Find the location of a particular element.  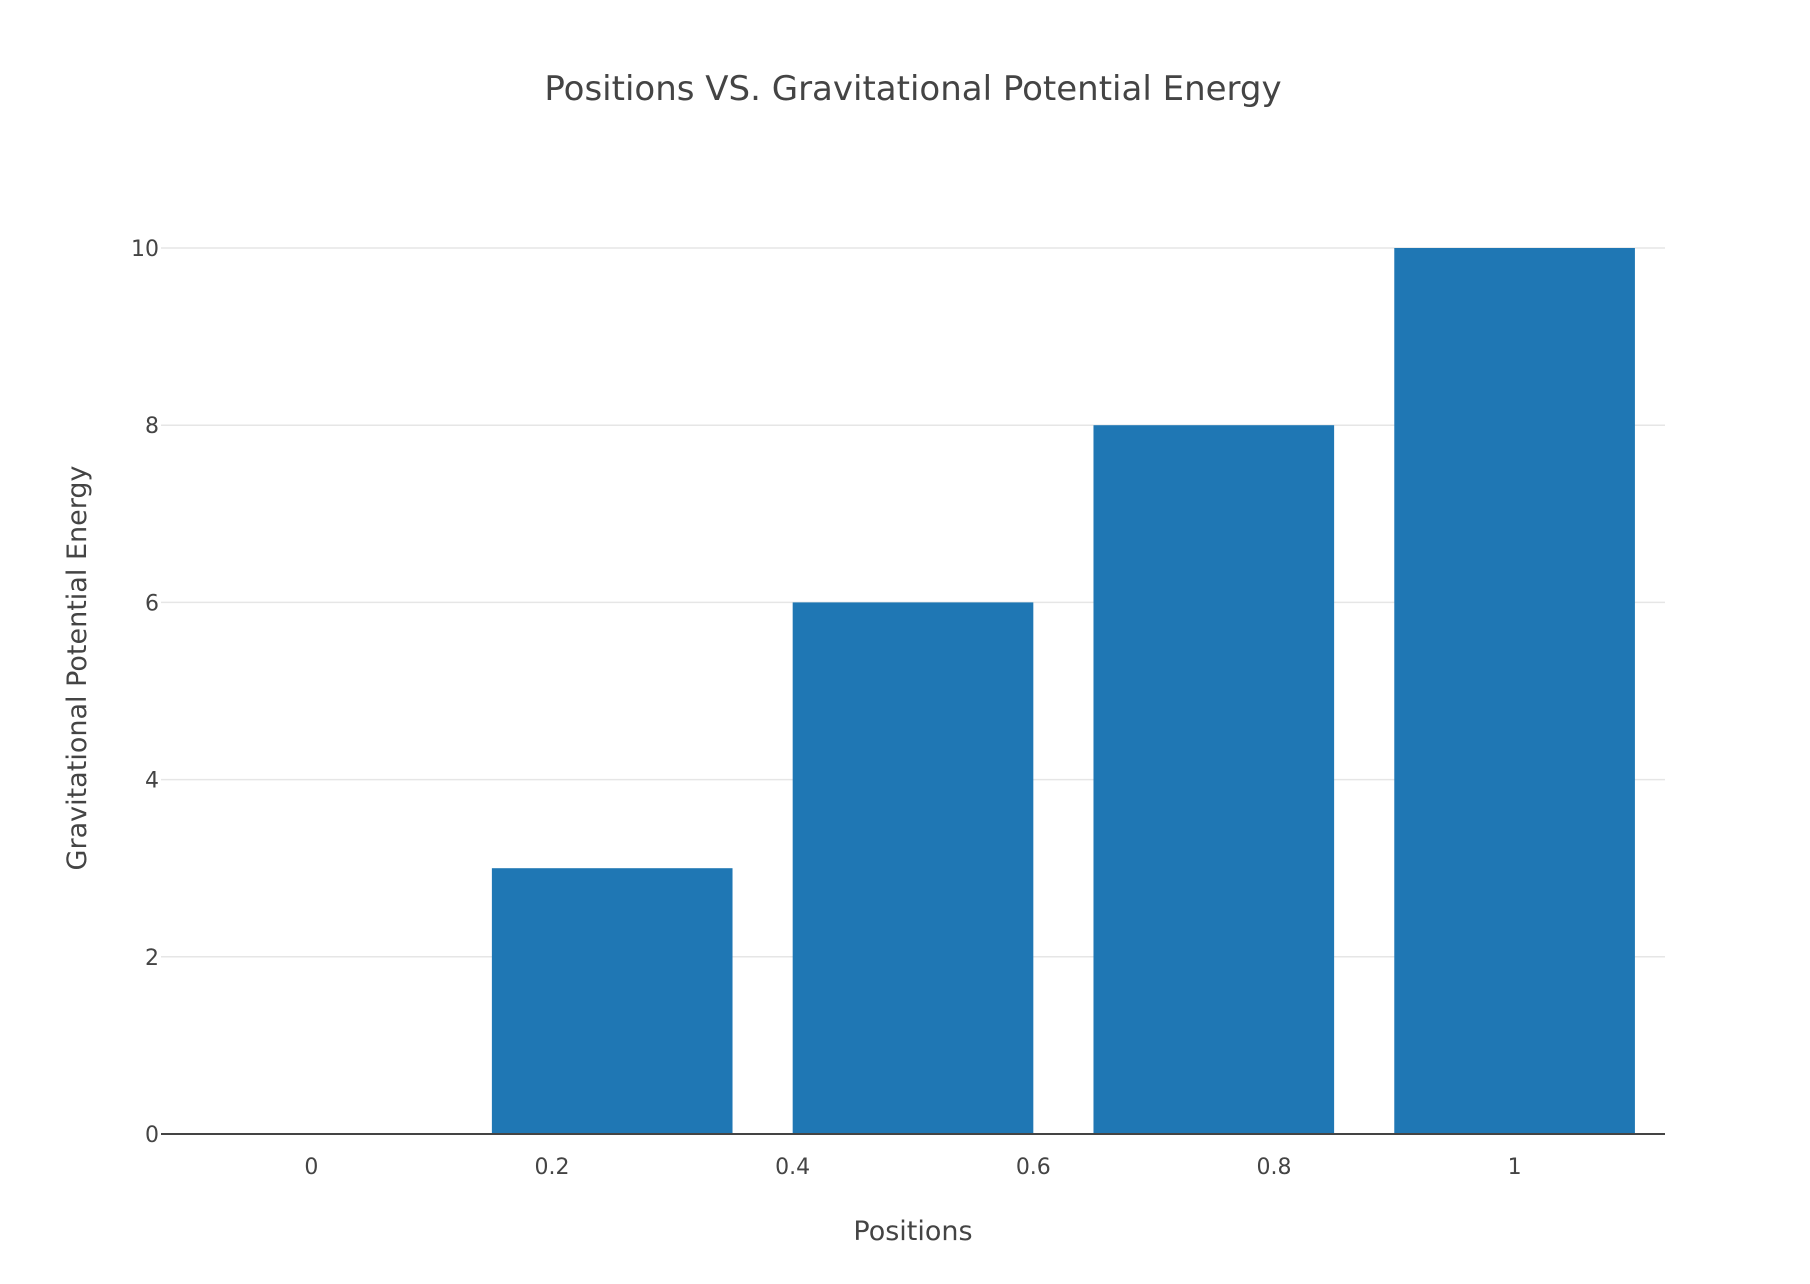

y-tick-label: 10 is located at coordinates (145, 249).